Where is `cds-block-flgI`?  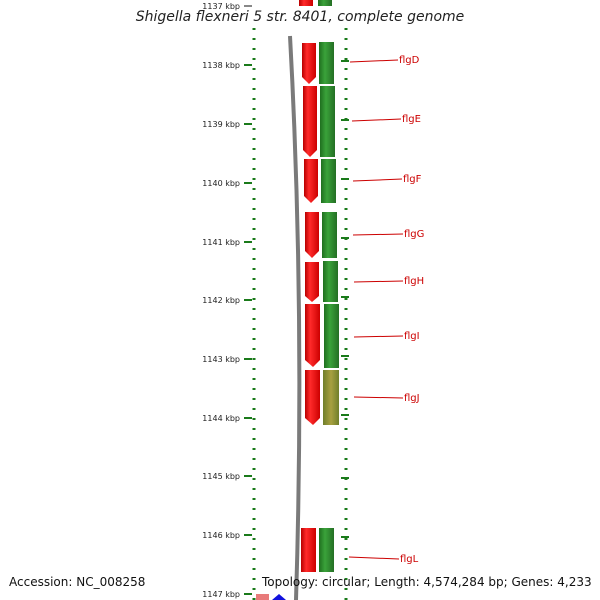
cds-block-flgI is located at coordinates (331, 336).